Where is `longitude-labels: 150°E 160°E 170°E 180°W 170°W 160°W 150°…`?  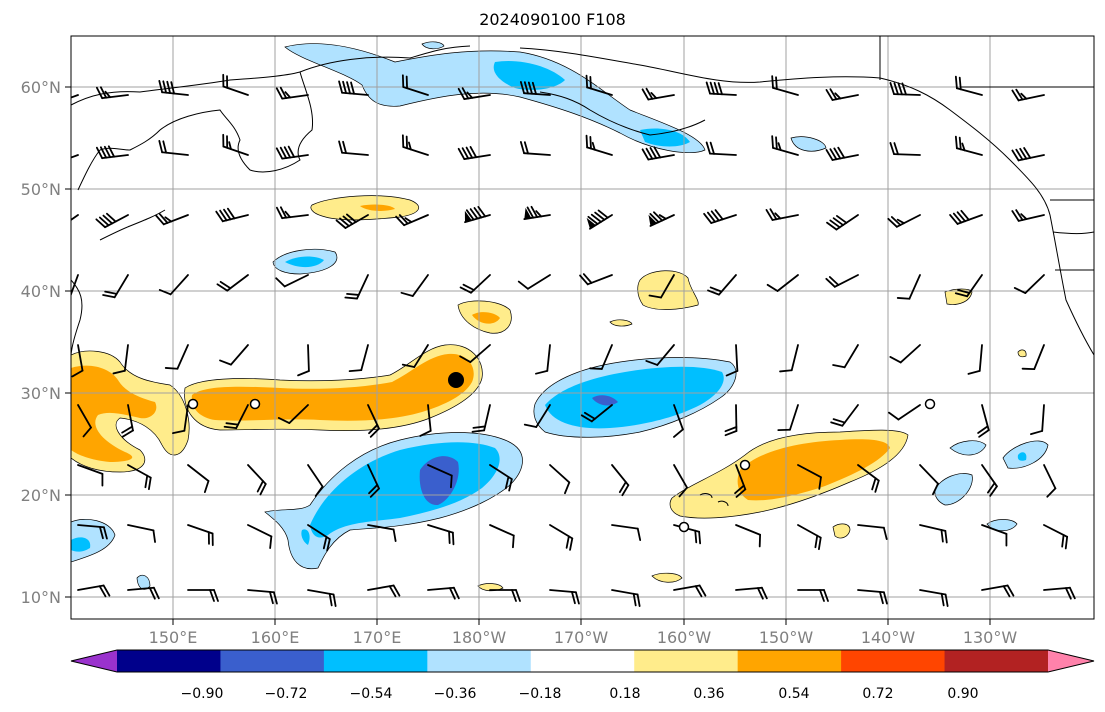 longitude-labels: 150°E 160°E 170°E 180°W 170°W 160°W 150°… is located at coordinates (583, 637).